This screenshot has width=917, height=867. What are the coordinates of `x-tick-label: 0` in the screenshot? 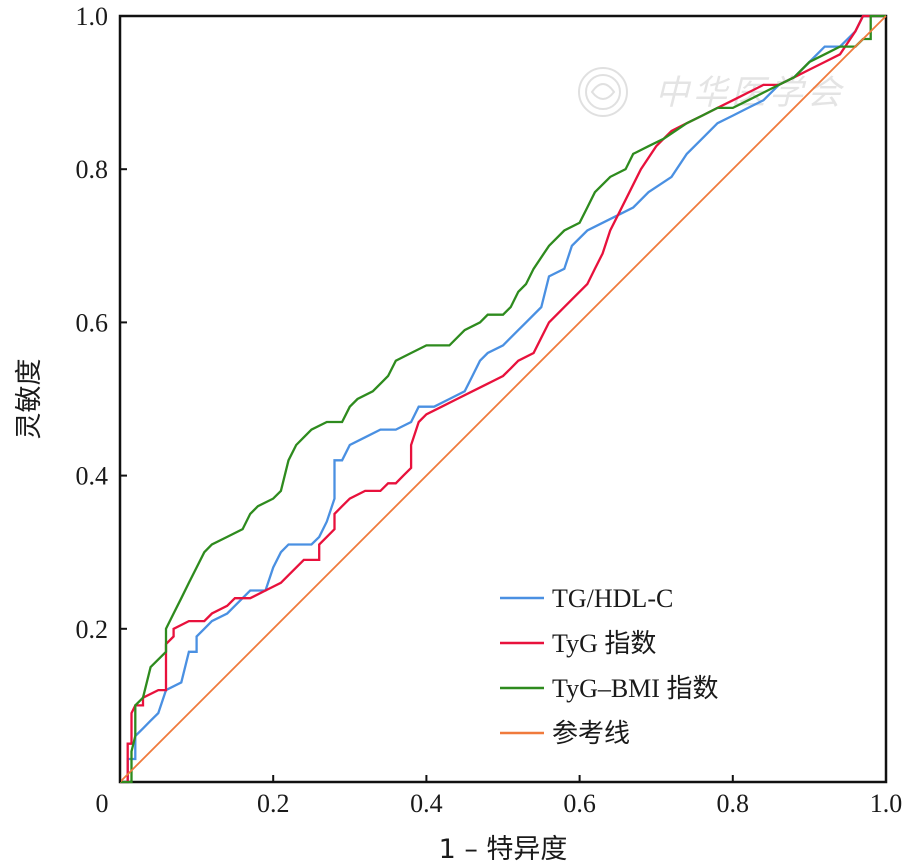 It's located at (102, 803).